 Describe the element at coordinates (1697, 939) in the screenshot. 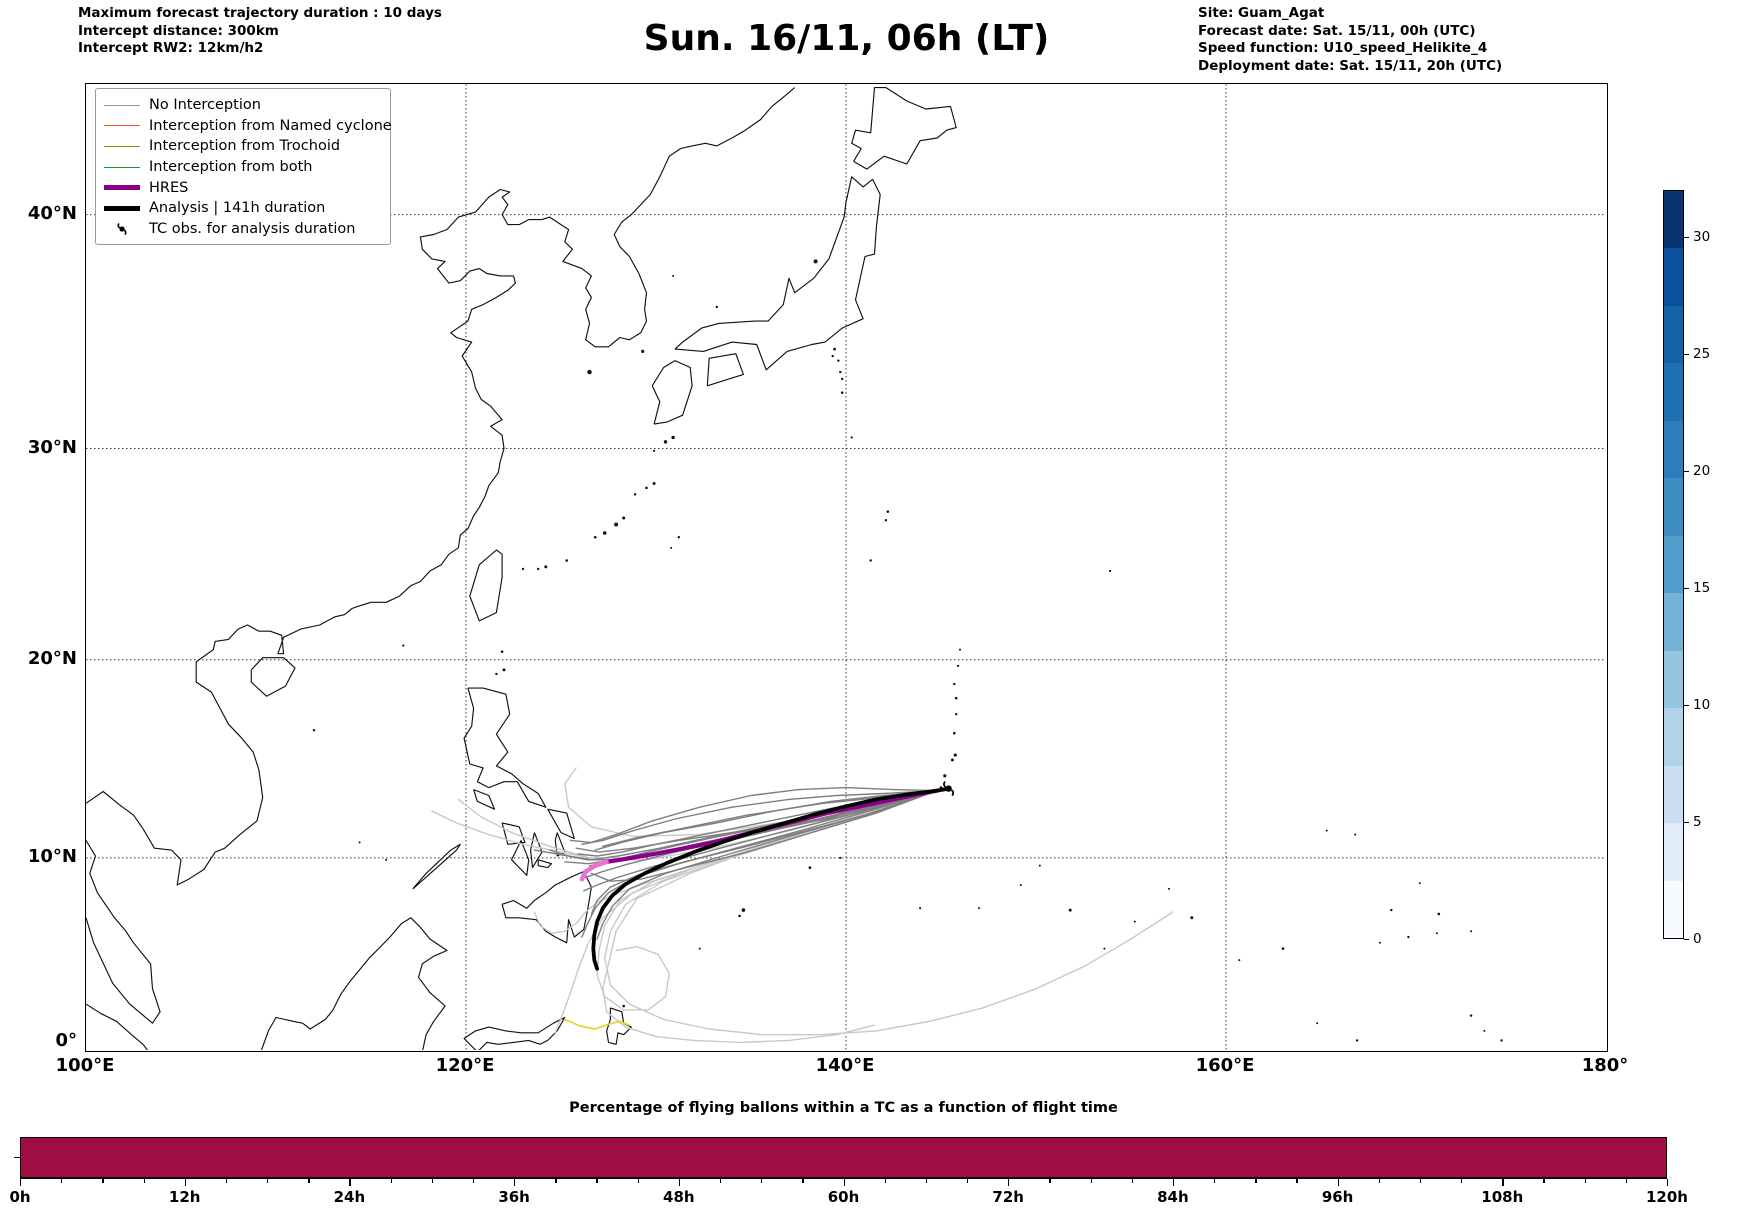

I see `colorbar-tick-label: 0` at that location.